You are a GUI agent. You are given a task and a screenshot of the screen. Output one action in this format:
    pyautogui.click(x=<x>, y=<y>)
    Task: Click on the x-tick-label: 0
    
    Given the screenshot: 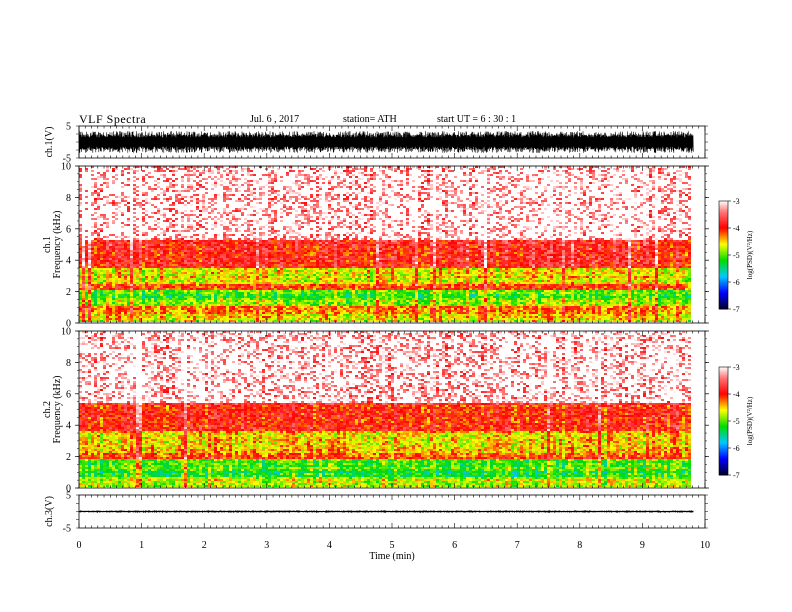 What is the action you would take?
    pyautogui.click(x=79, y=545)
    